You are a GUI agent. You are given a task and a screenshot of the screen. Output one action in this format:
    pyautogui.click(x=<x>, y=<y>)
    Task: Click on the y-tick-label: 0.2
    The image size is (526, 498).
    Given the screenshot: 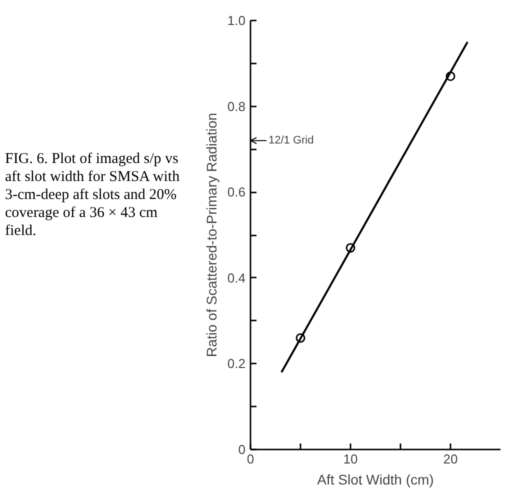 What is the action you would take?
    pyautogui.click(x=236, y=364)
    